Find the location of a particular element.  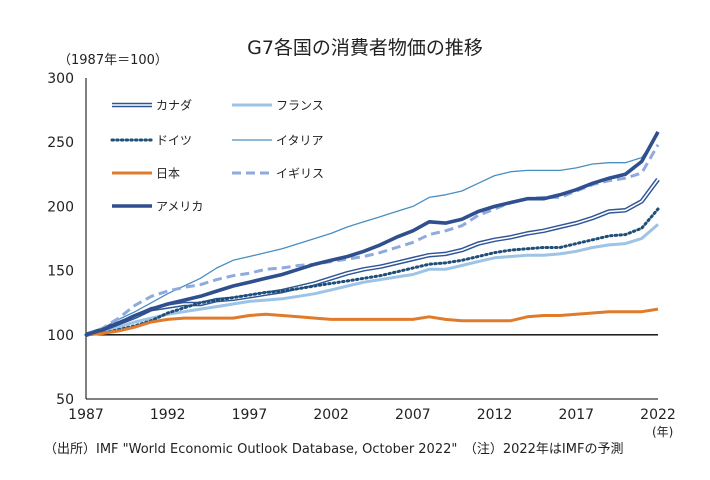

legend-label: イギリス is located at coordinates (300, 174).